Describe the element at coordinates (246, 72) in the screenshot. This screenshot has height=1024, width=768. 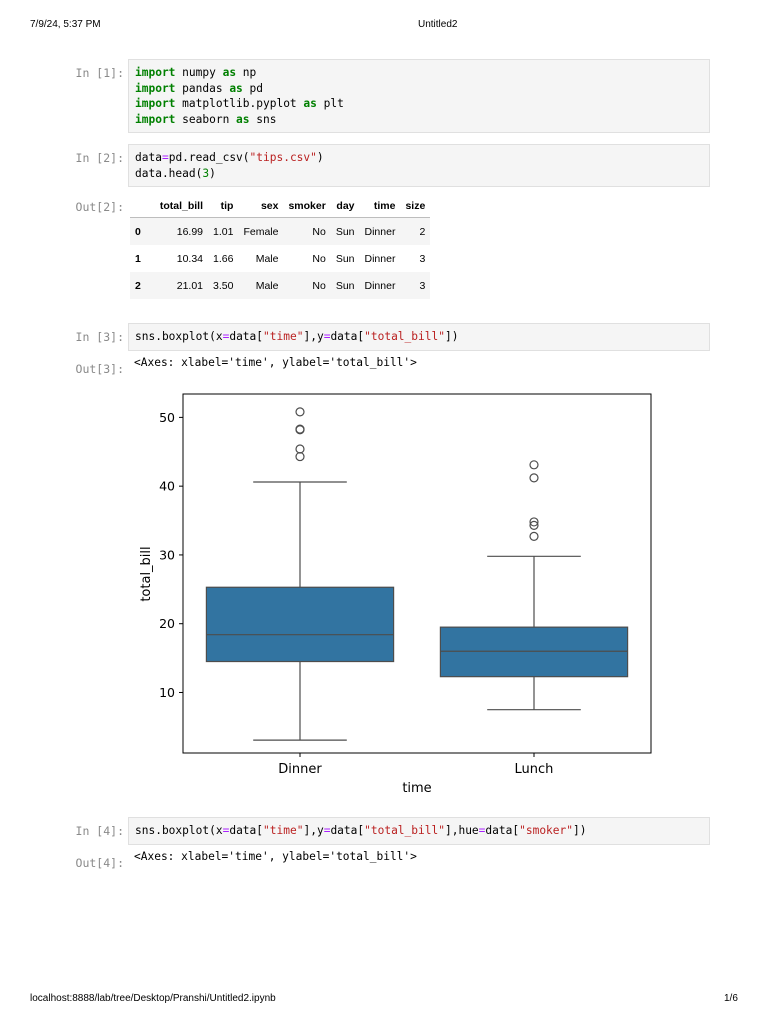
I see `code-token: np` at that location.